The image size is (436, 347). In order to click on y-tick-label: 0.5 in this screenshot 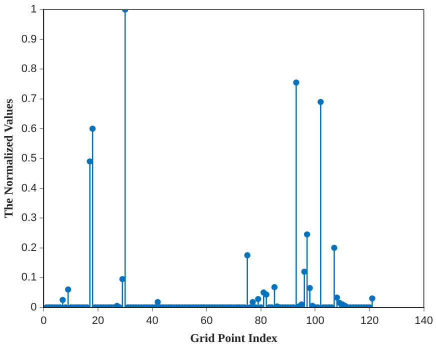, I will do `click(29, 158)`.